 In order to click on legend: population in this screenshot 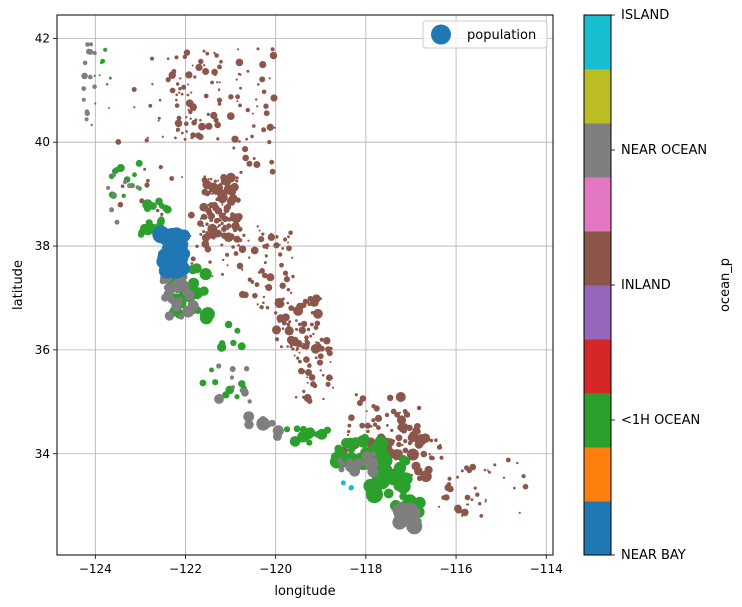, I will do `click(485, 34)`.